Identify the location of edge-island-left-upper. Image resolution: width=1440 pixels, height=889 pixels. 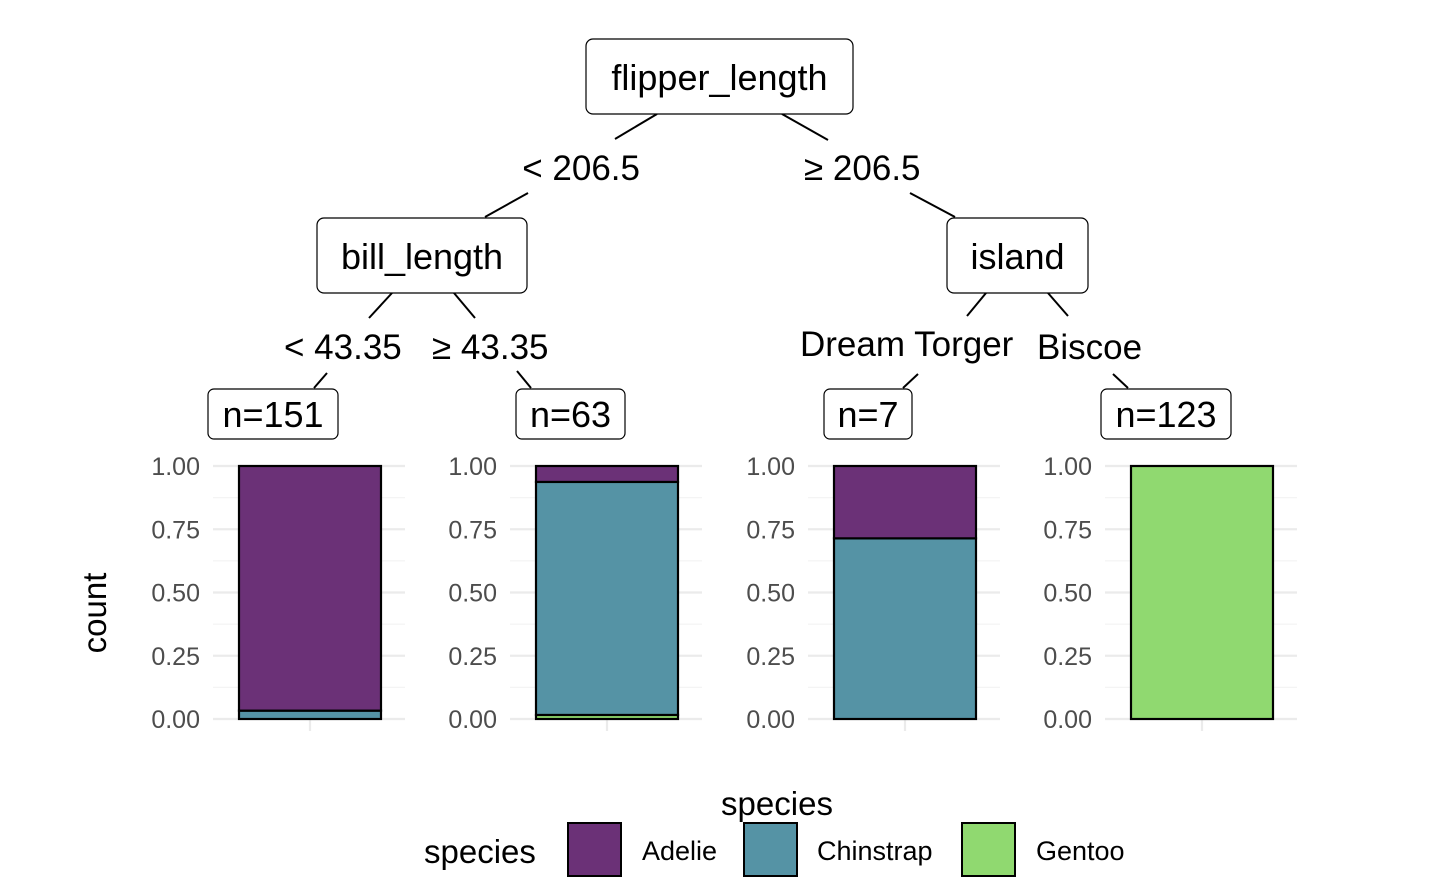
(976, 304).